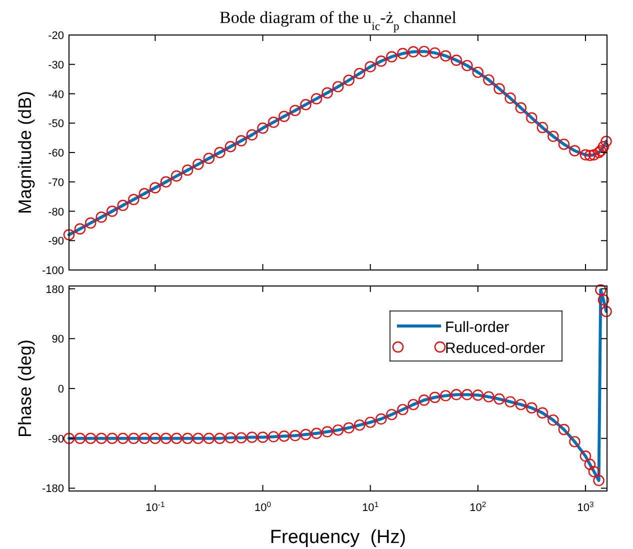  I want to click on y-tick-label: -40, so click(56, 94).